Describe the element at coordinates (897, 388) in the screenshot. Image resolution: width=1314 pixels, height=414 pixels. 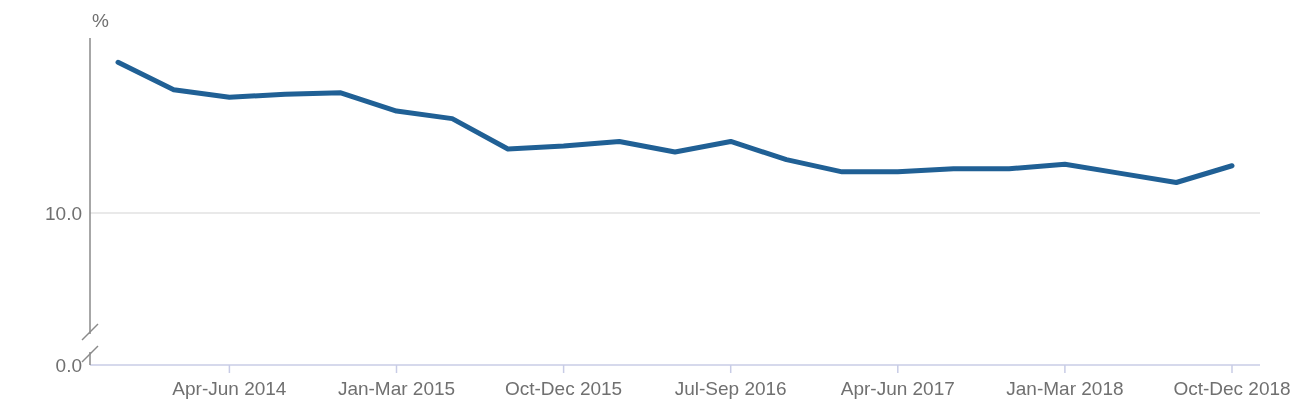
I see `x-tick-label: Apr-Jun 2017` at that location.